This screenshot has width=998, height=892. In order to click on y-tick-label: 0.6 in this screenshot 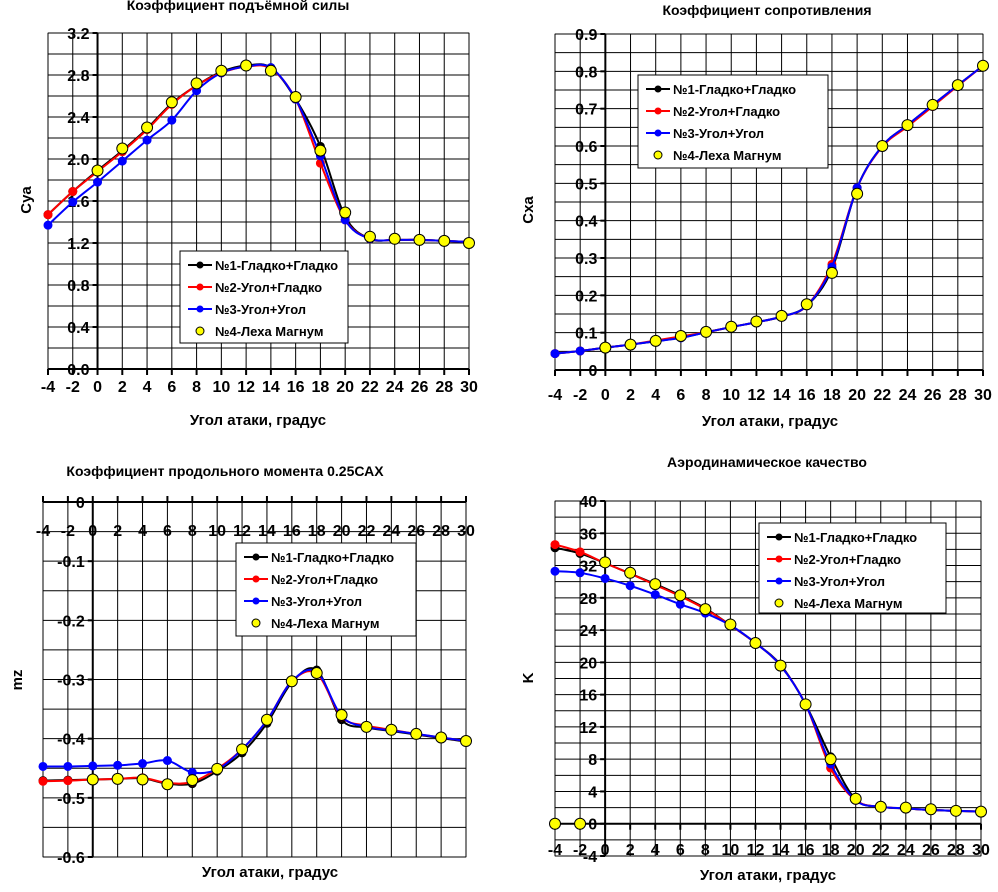, I will do `click(586, 147)`.